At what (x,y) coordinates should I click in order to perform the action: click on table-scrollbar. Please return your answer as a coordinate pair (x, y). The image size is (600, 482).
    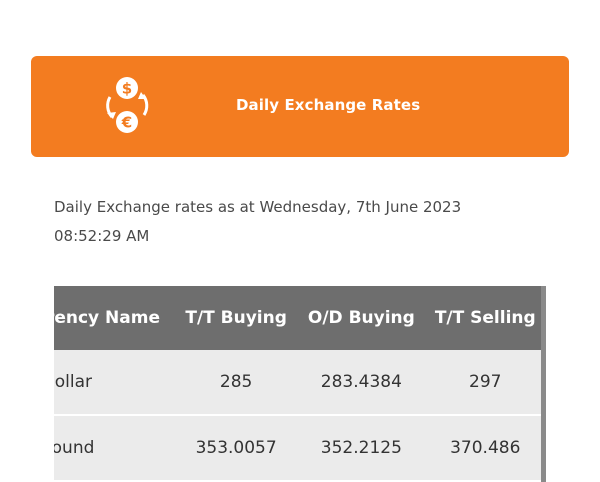
    Looking at the image, I should click on (543, 384).